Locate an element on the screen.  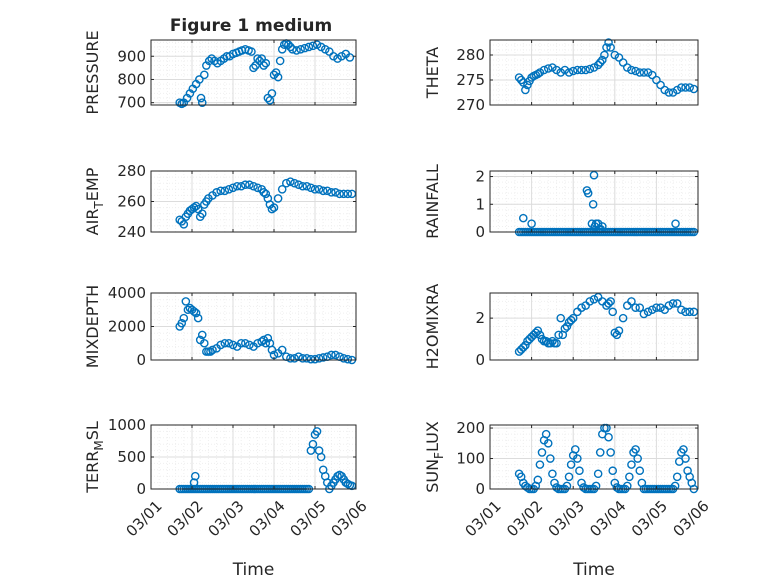
y-axis-label: MIXDEPTH is located at coordinates (92, 326).